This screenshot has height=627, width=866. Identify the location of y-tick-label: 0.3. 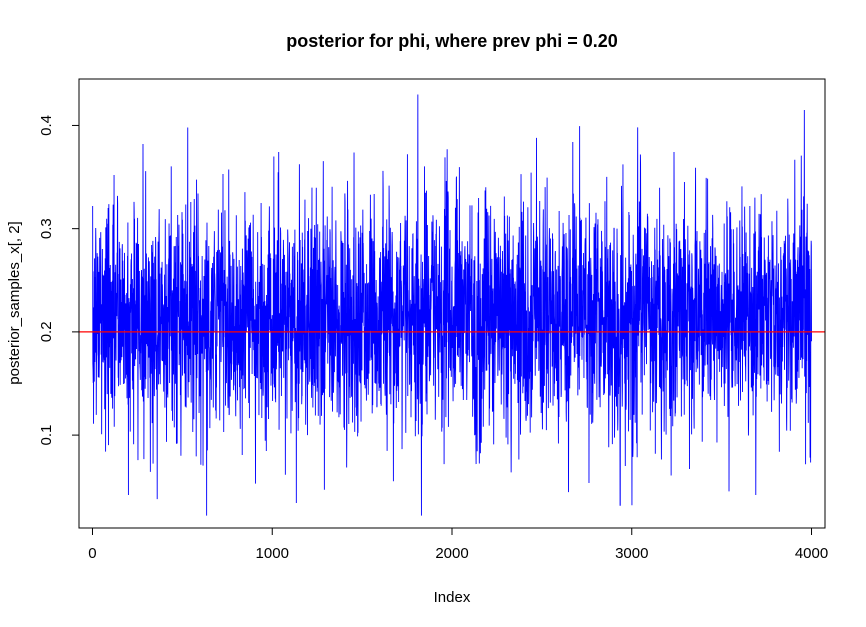
(46, 228).